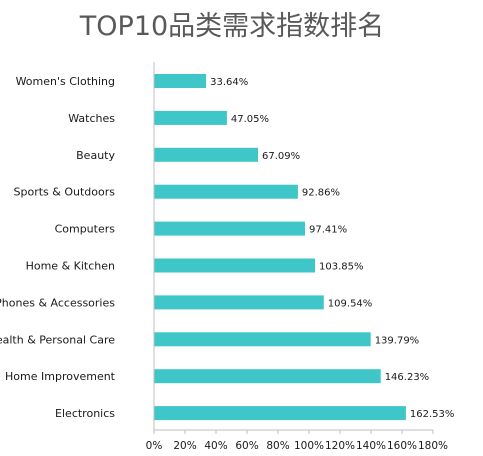 The width and height of the screenshot is (483, 456). What do you see at coordinates (341, 267) in the screenshot?
I see `value-label-5: 103.85%` at bounding box center [341, 267].